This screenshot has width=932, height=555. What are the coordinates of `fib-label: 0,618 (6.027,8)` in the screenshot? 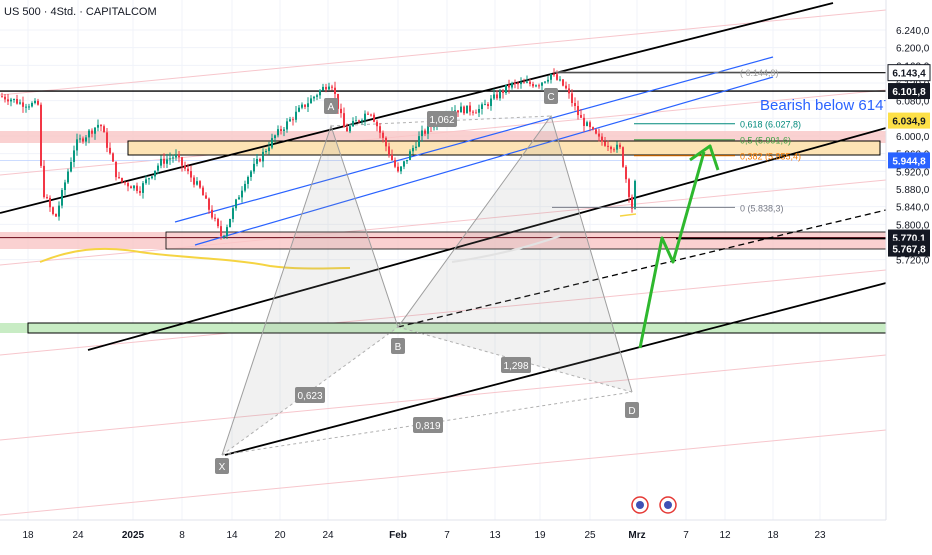 It's located at (770, 125).